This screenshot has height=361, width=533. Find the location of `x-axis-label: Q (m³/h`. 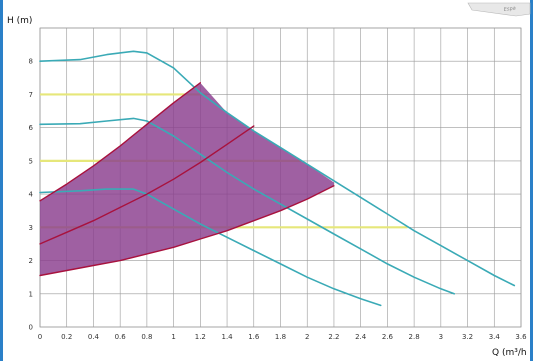

x-axis-label: Q (m³/h is located at coordinates (509, 353).